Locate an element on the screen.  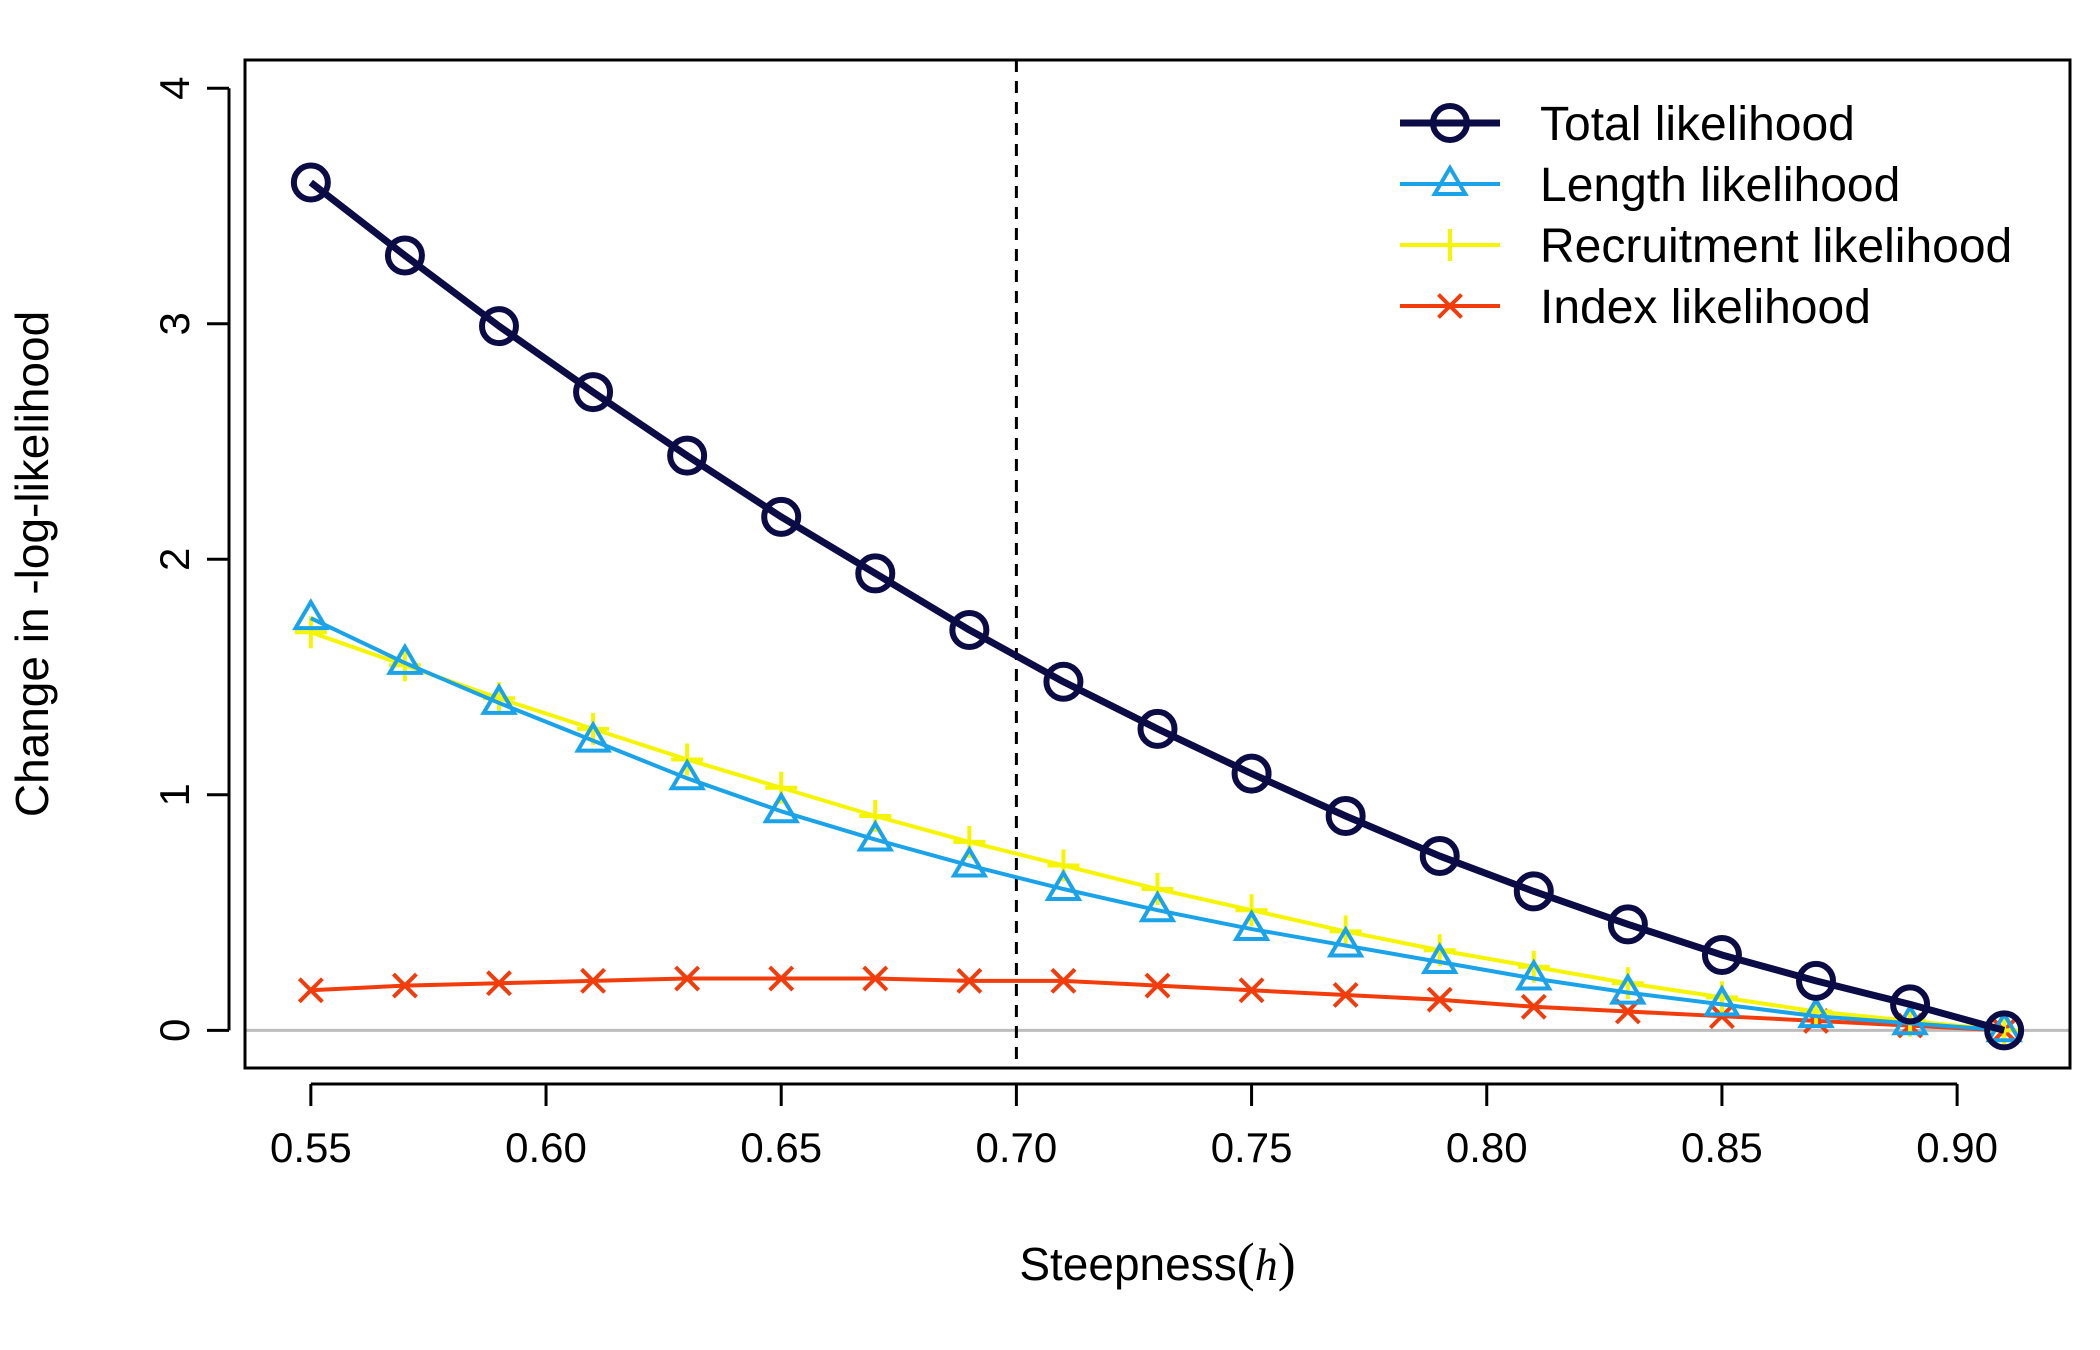
y-tick-label: 4 is located at coordinates (174, 88).